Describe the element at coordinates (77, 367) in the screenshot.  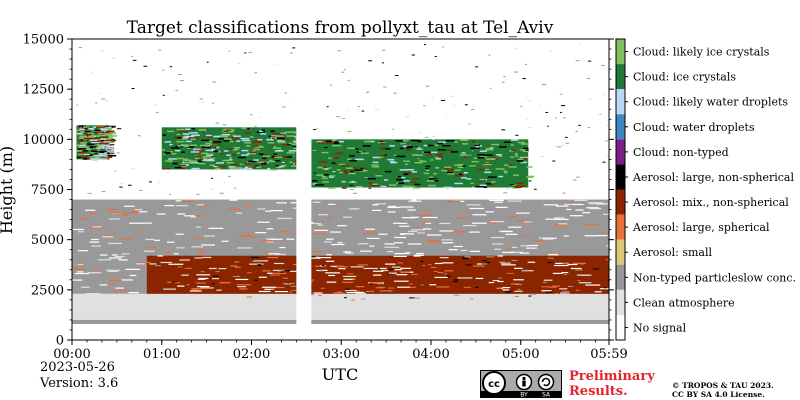
I see `date-label: 2023-05-26` at that location.